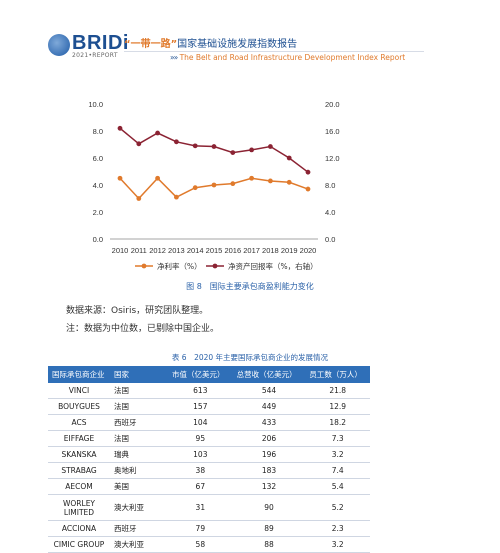 The image size is (500, 553). What do you see at coordinates (308, 250) in the screenshot?
I see `x-tick-label: 2020` at bounding box center [308, 250].